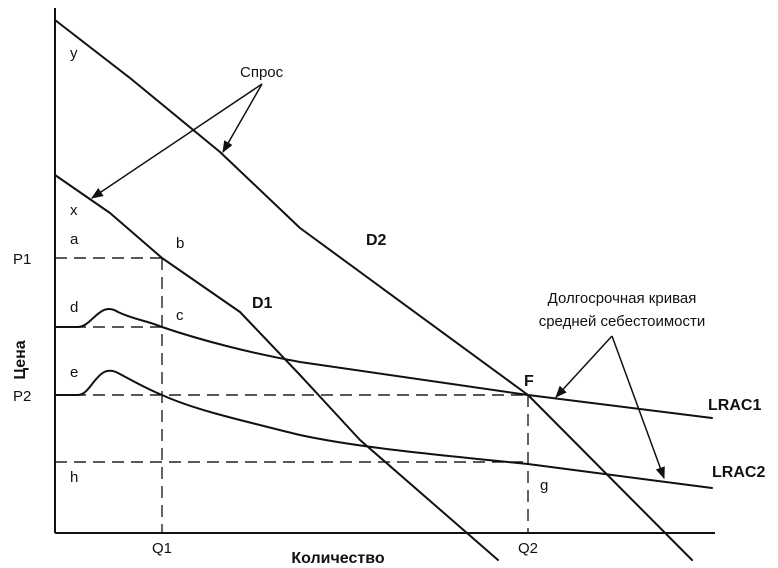 The height and width of the screenshot is (568, 778). I want to click on tick-q1: Q1, so click(162, 548).